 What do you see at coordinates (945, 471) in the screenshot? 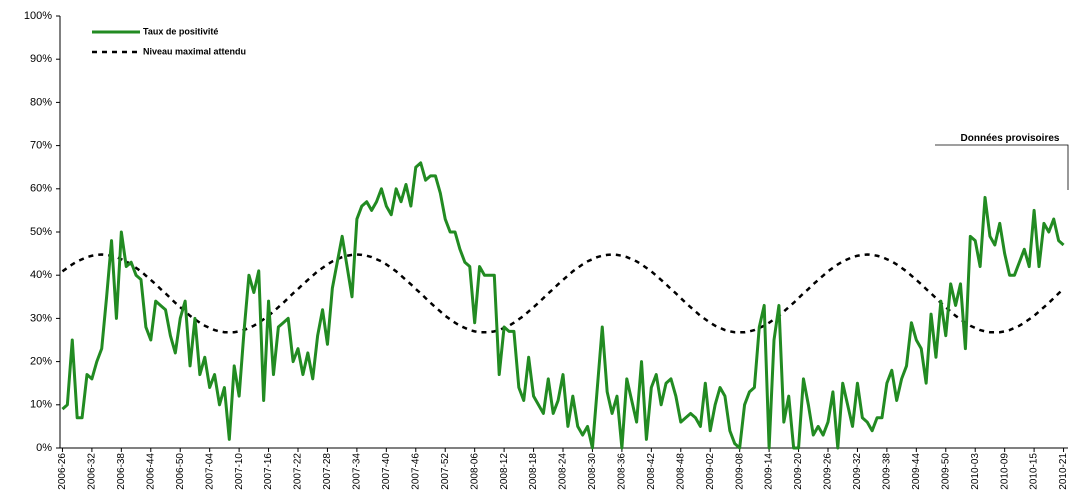
I see `x-tick-label: 2009-50` at bounding box center [945, 471].